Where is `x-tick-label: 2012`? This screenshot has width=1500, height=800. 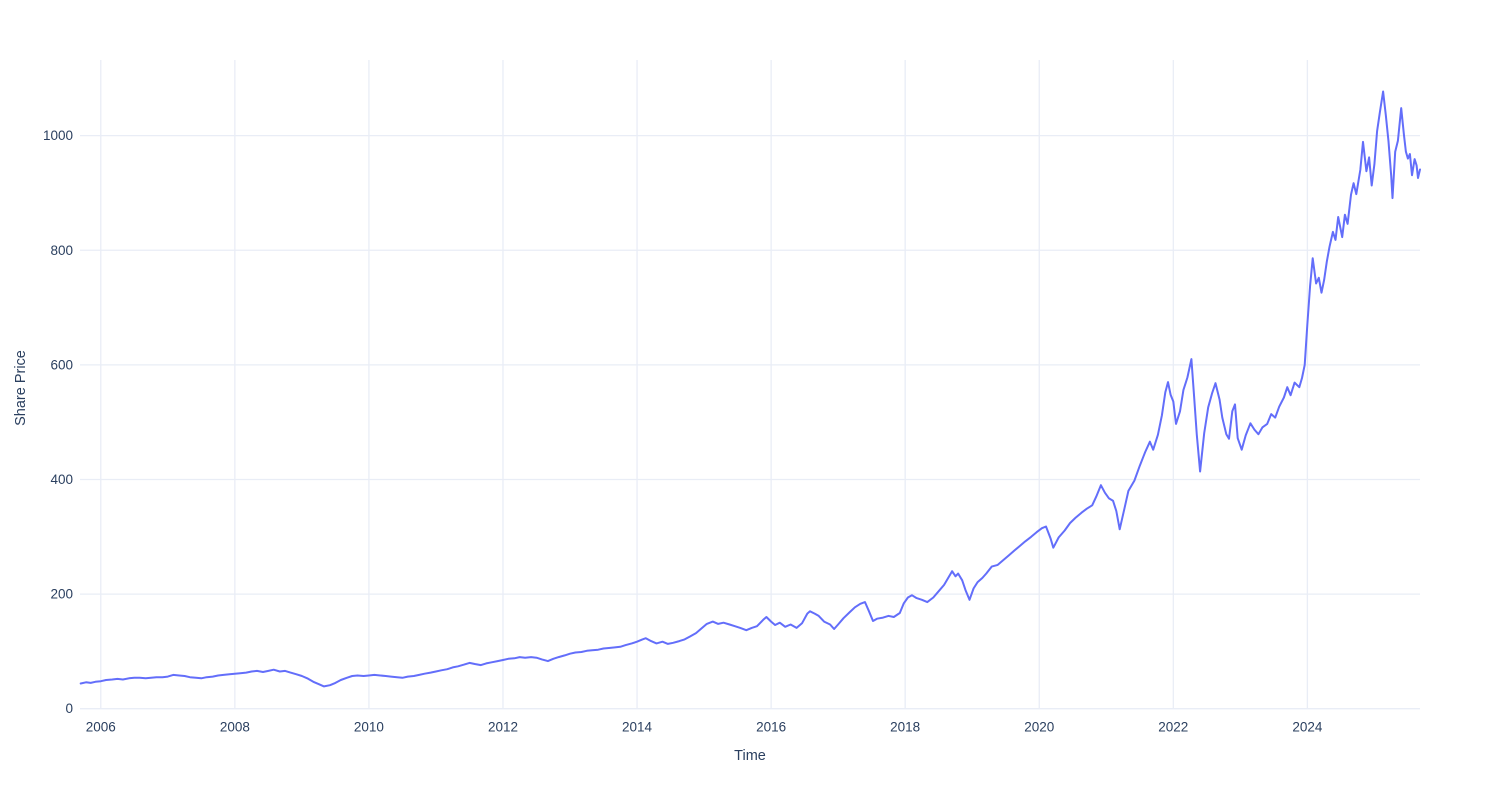 x-tick-label: 2012 is located at coordinates (503, 727).